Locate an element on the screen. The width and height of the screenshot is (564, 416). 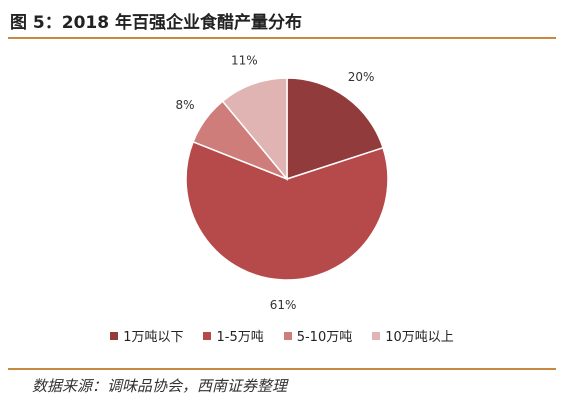
legend-item: 5-10万吨 is located at coordinates (318, 335).